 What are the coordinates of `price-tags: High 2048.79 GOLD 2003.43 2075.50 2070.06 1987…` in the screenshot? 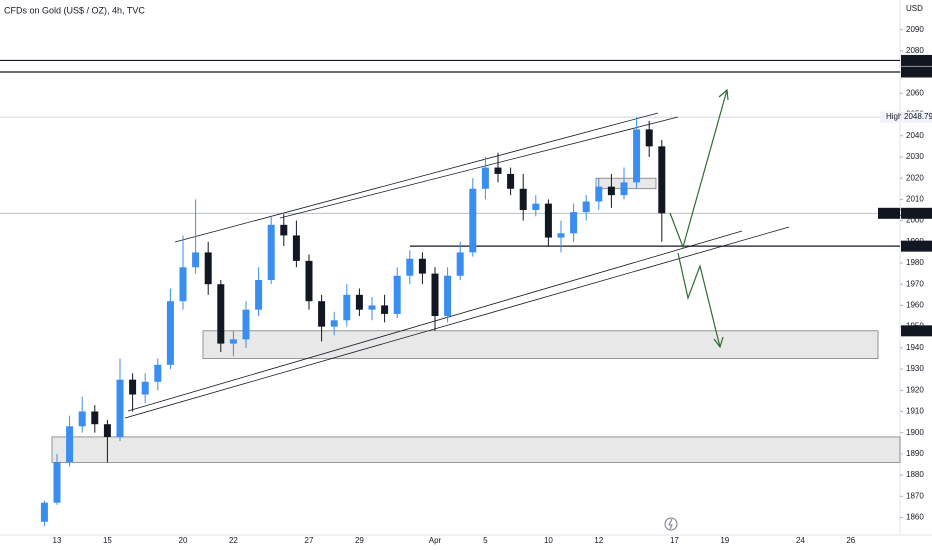 It's located at (905, 195).